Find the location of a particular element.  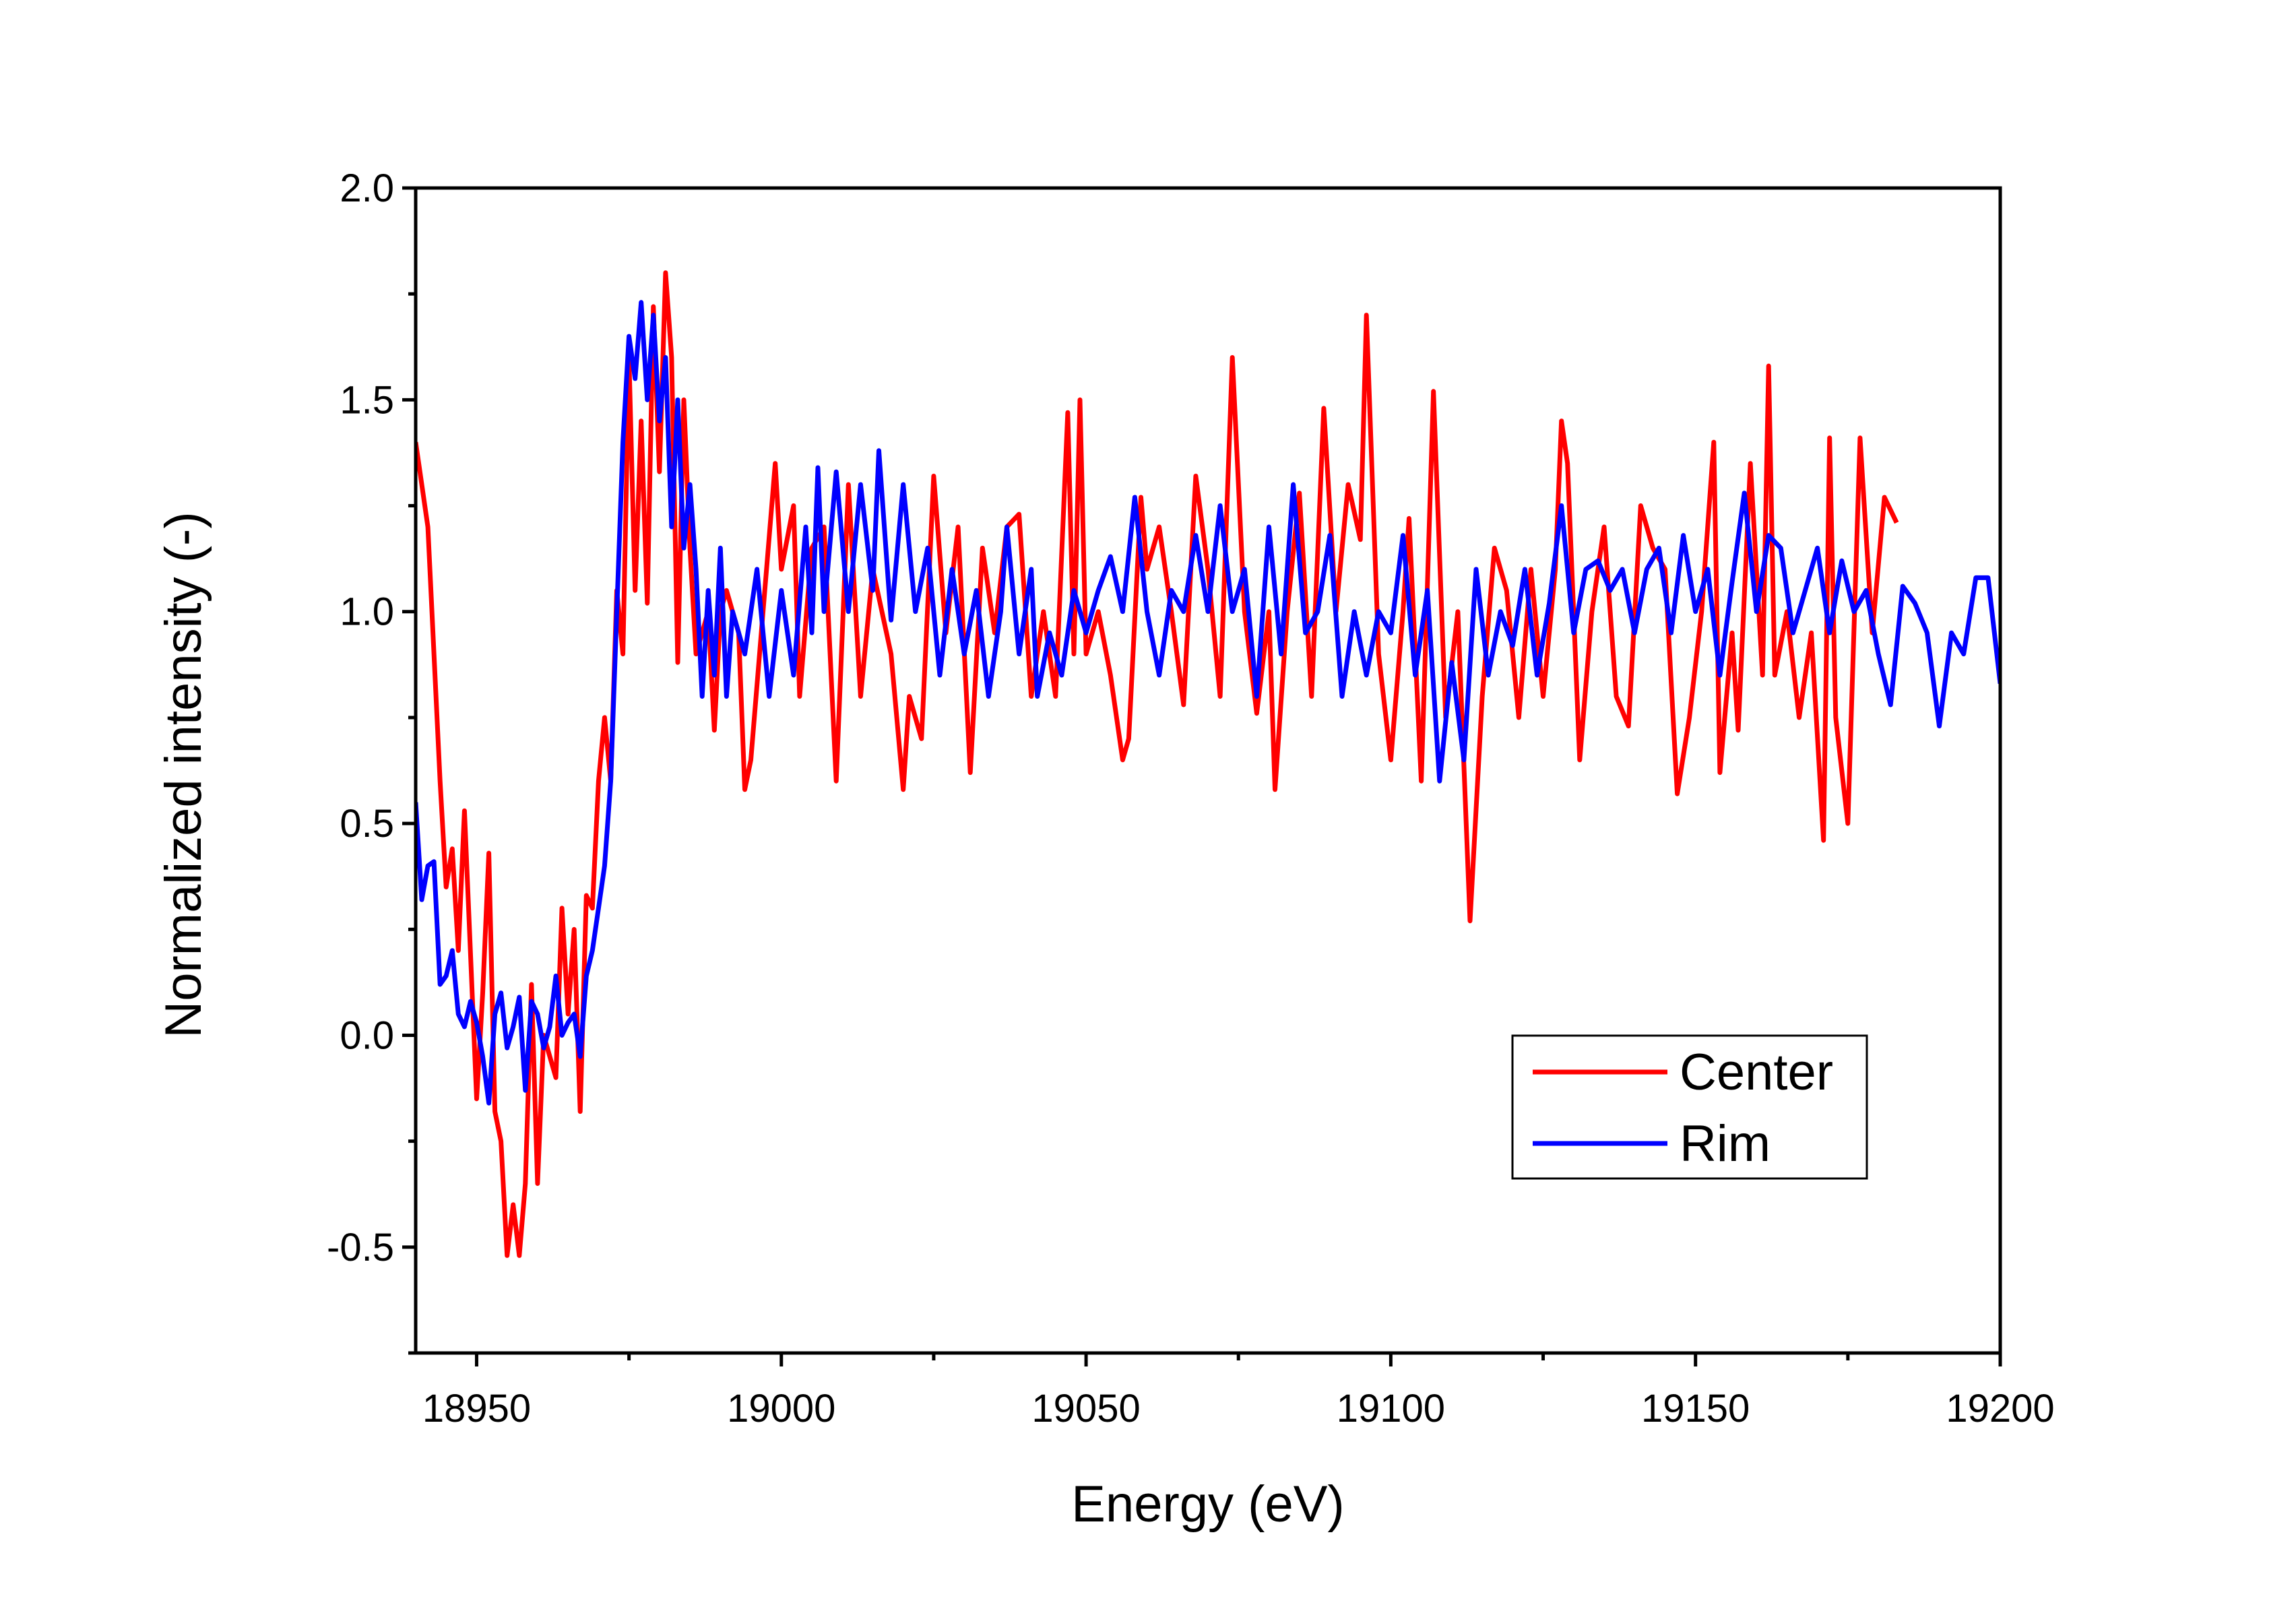

x-tick-label: 19100 is located at coordinates (1391, 1409).